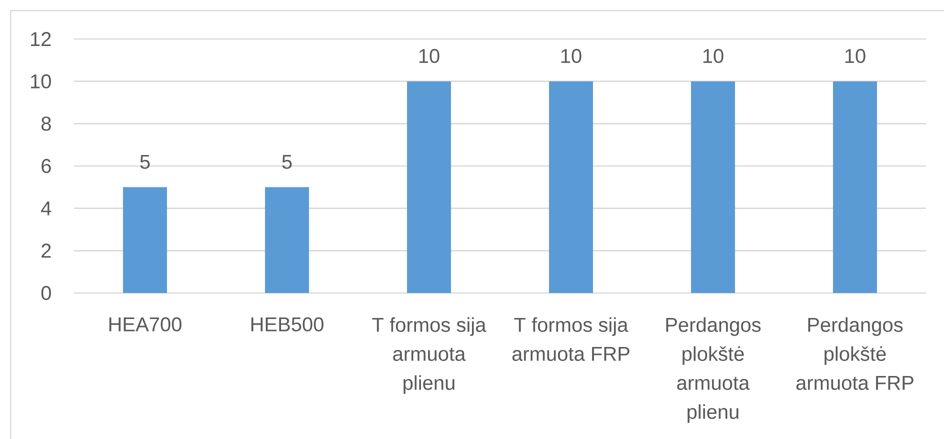 Image resolution: width=944 pixels, height=439 pixels. Describe the element at coordinates (41, 39) in the screenshot. I see `y-tick-label: 12` at that location.